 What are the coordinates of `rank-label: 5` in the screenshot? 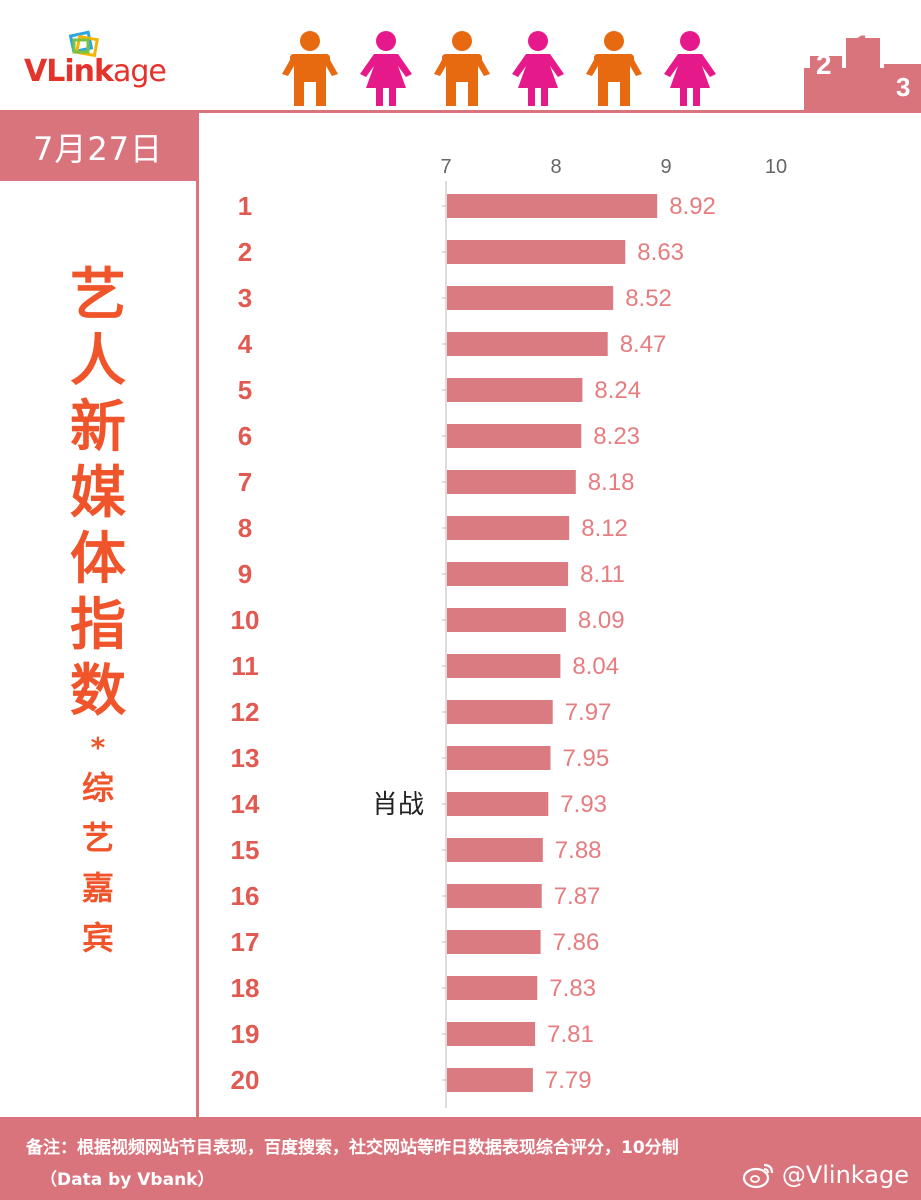 It's located at (245, 390).